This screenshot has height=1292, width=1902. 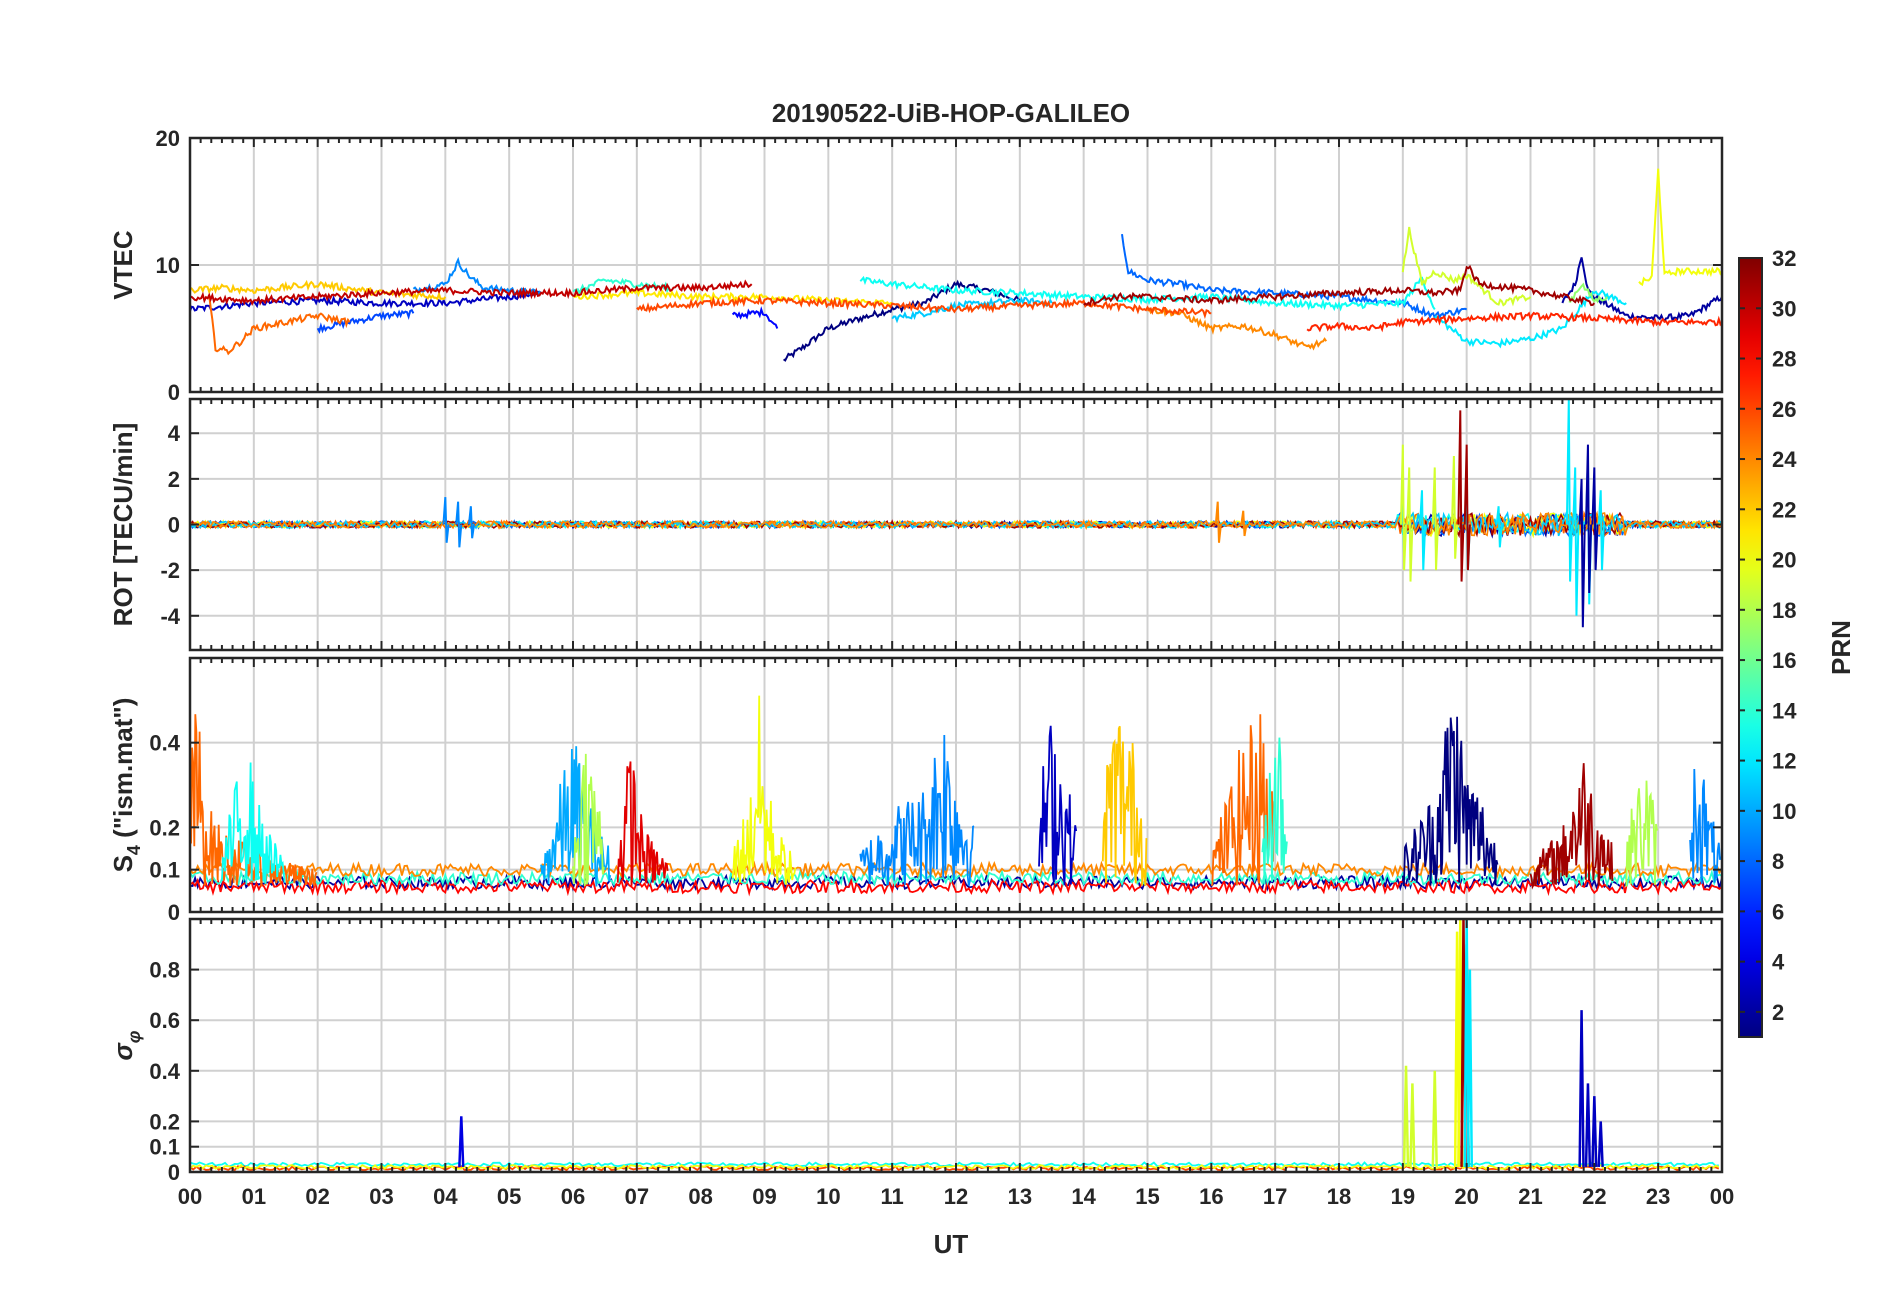 What do you see at coordinates (164, 970) in the screenshot?
I see `y-tick-label: 0.8` at bounding box center [164, 970].